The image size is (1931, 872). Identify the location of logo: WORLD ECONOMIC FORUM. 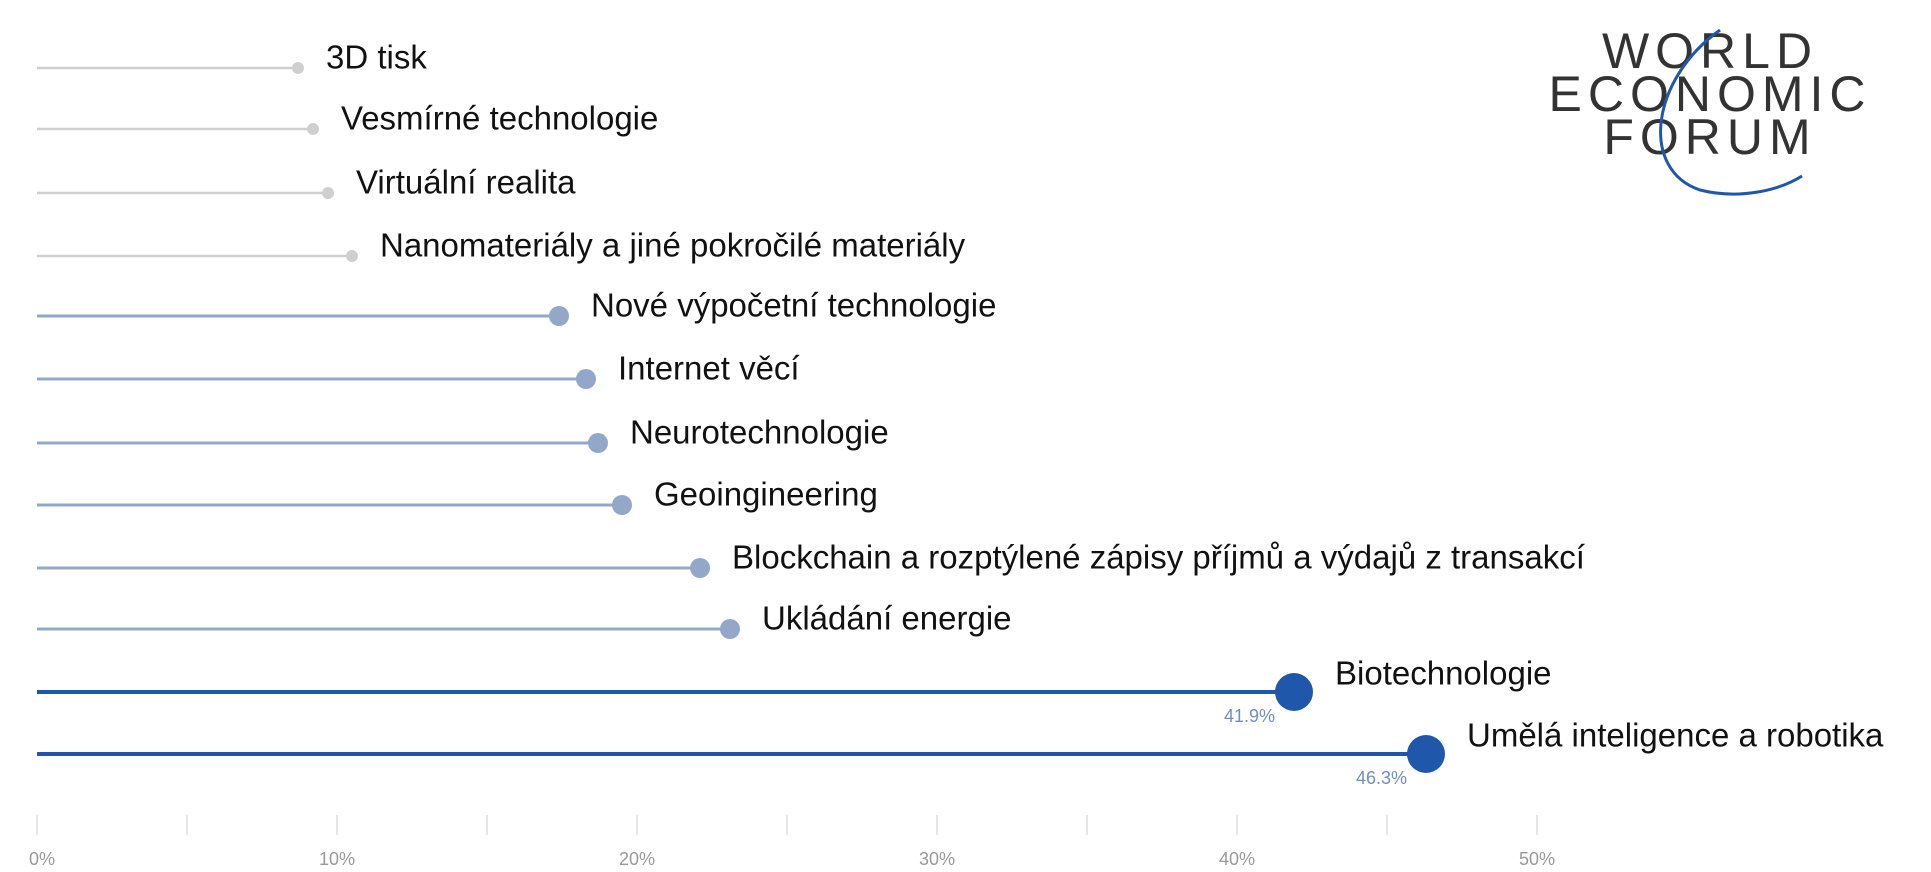
(1710, 109).